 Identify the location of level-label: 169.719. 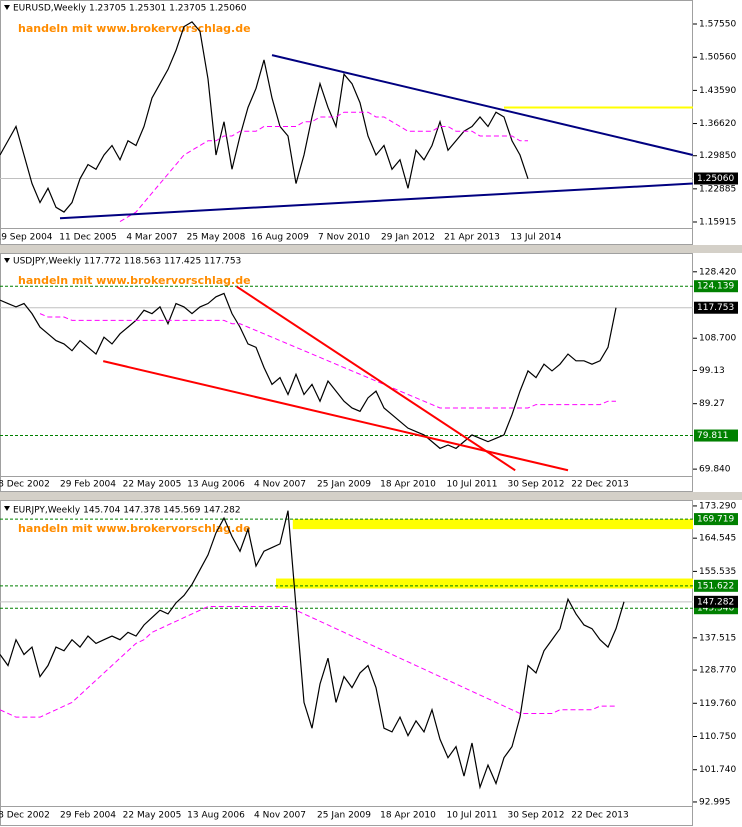
(715, 520).